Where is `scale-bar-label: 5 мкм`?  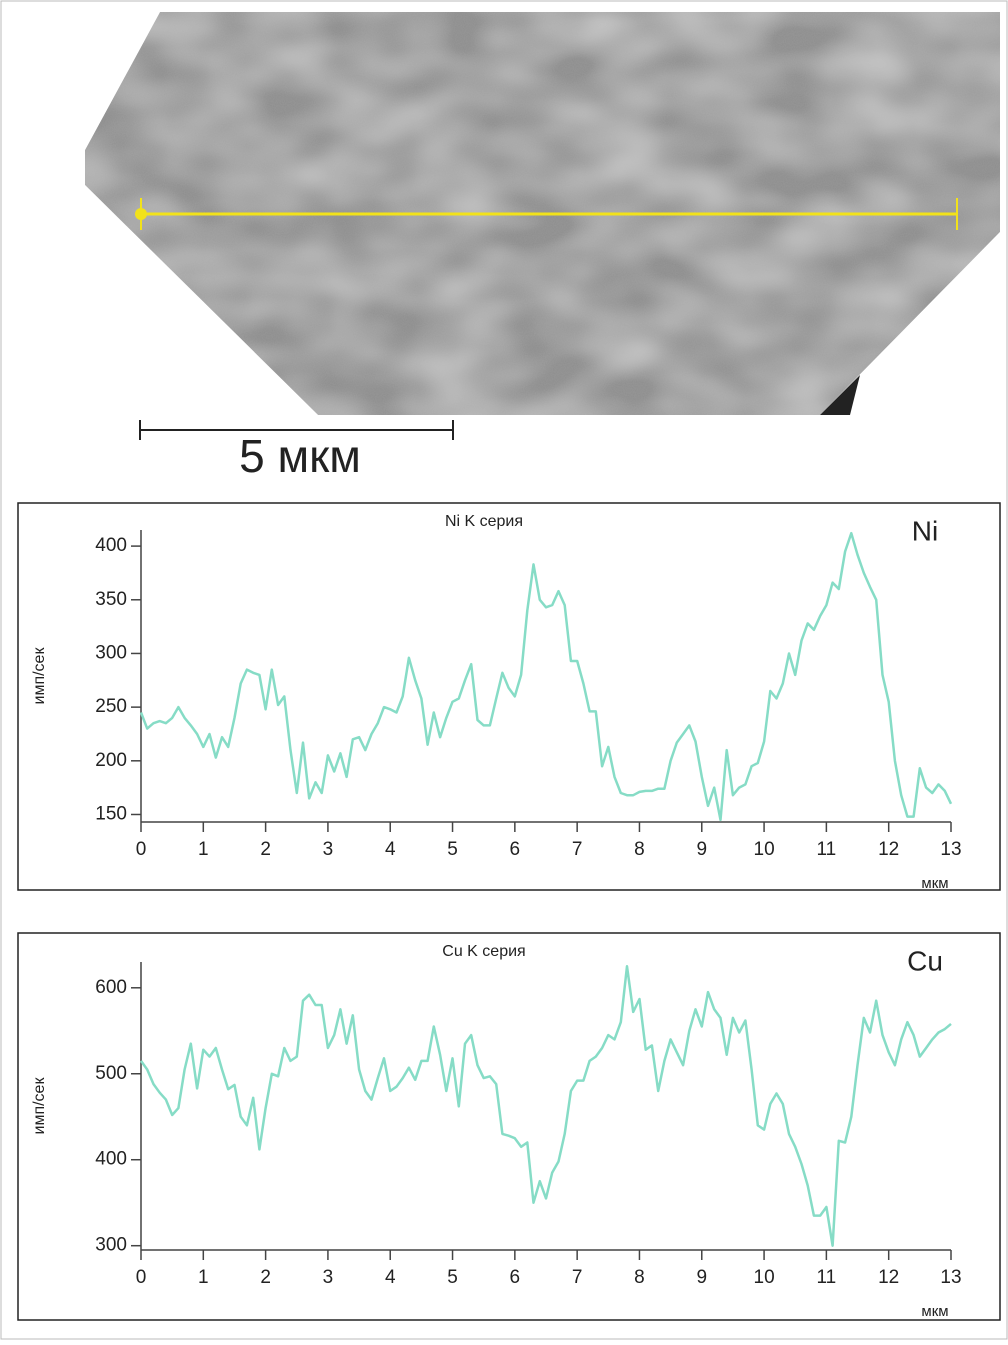
scale-bar-label: 5 мкм is located at coordinates (300, 456).